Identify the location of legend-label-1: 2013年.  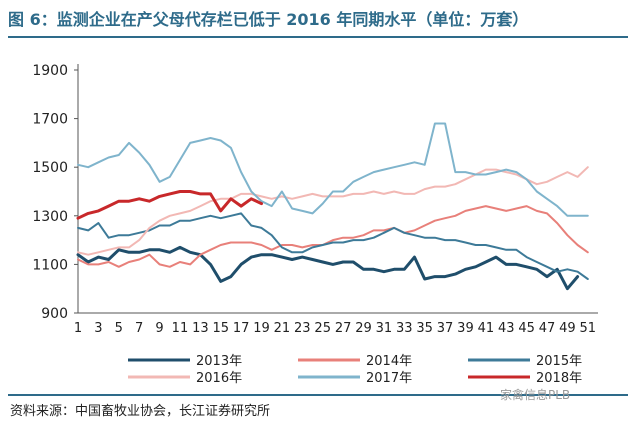
(219, 361).